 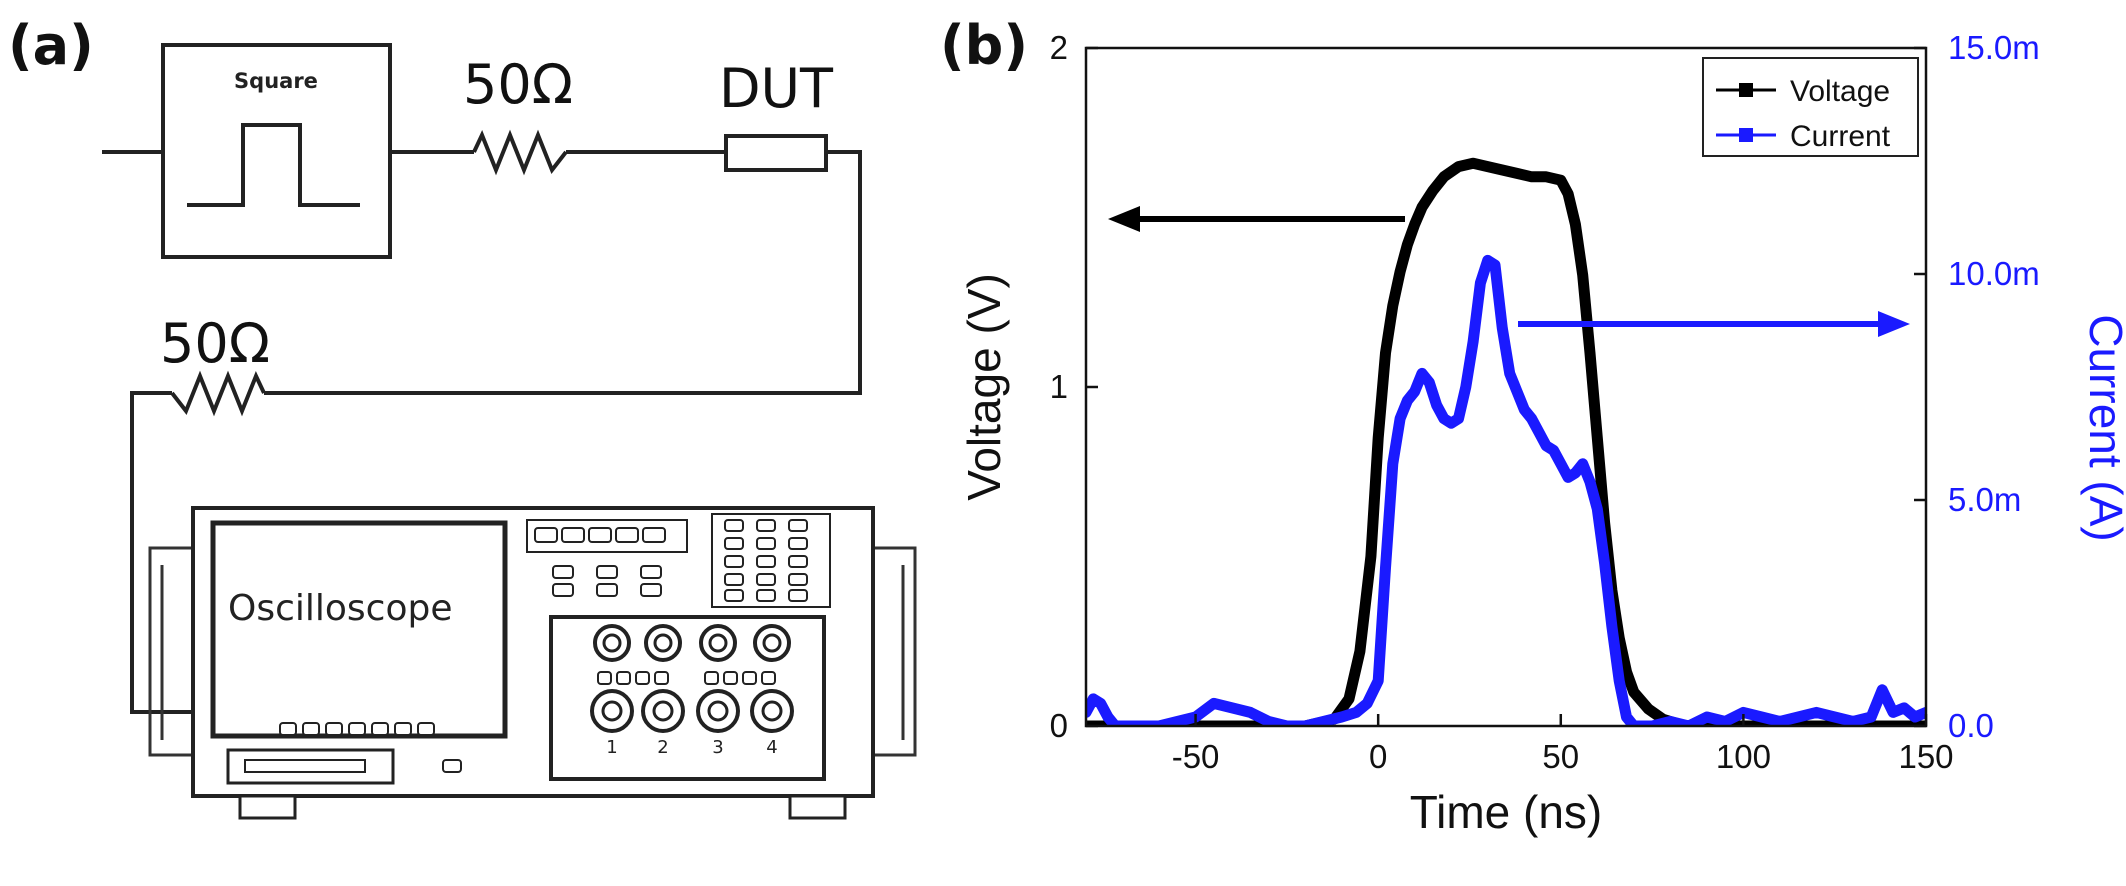 I want to click on legend: Voltage Current, so click(x=1810, y=107).